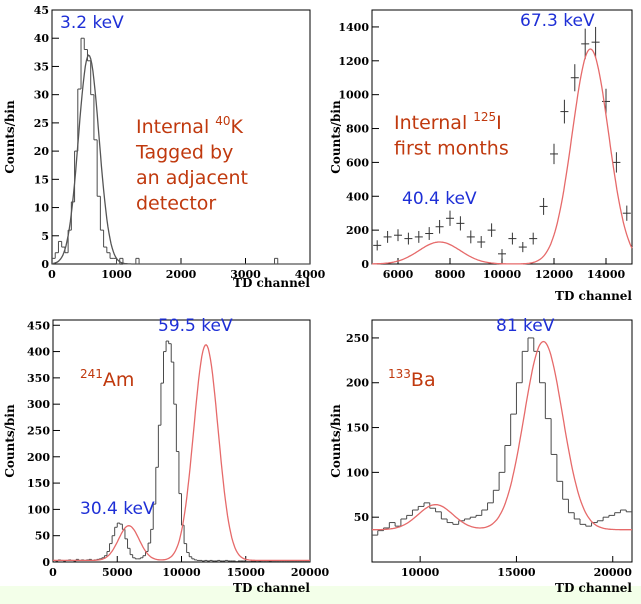 Image resolution: width=641 pixels, height=604 pixels. I want to click on annotation-text: detector, so click(176, 204).